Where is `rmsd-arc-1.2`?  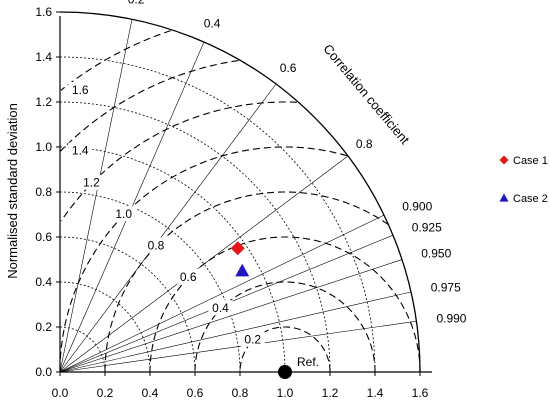 rmsd-arc-1.2 is located at coordinates (178, 161).